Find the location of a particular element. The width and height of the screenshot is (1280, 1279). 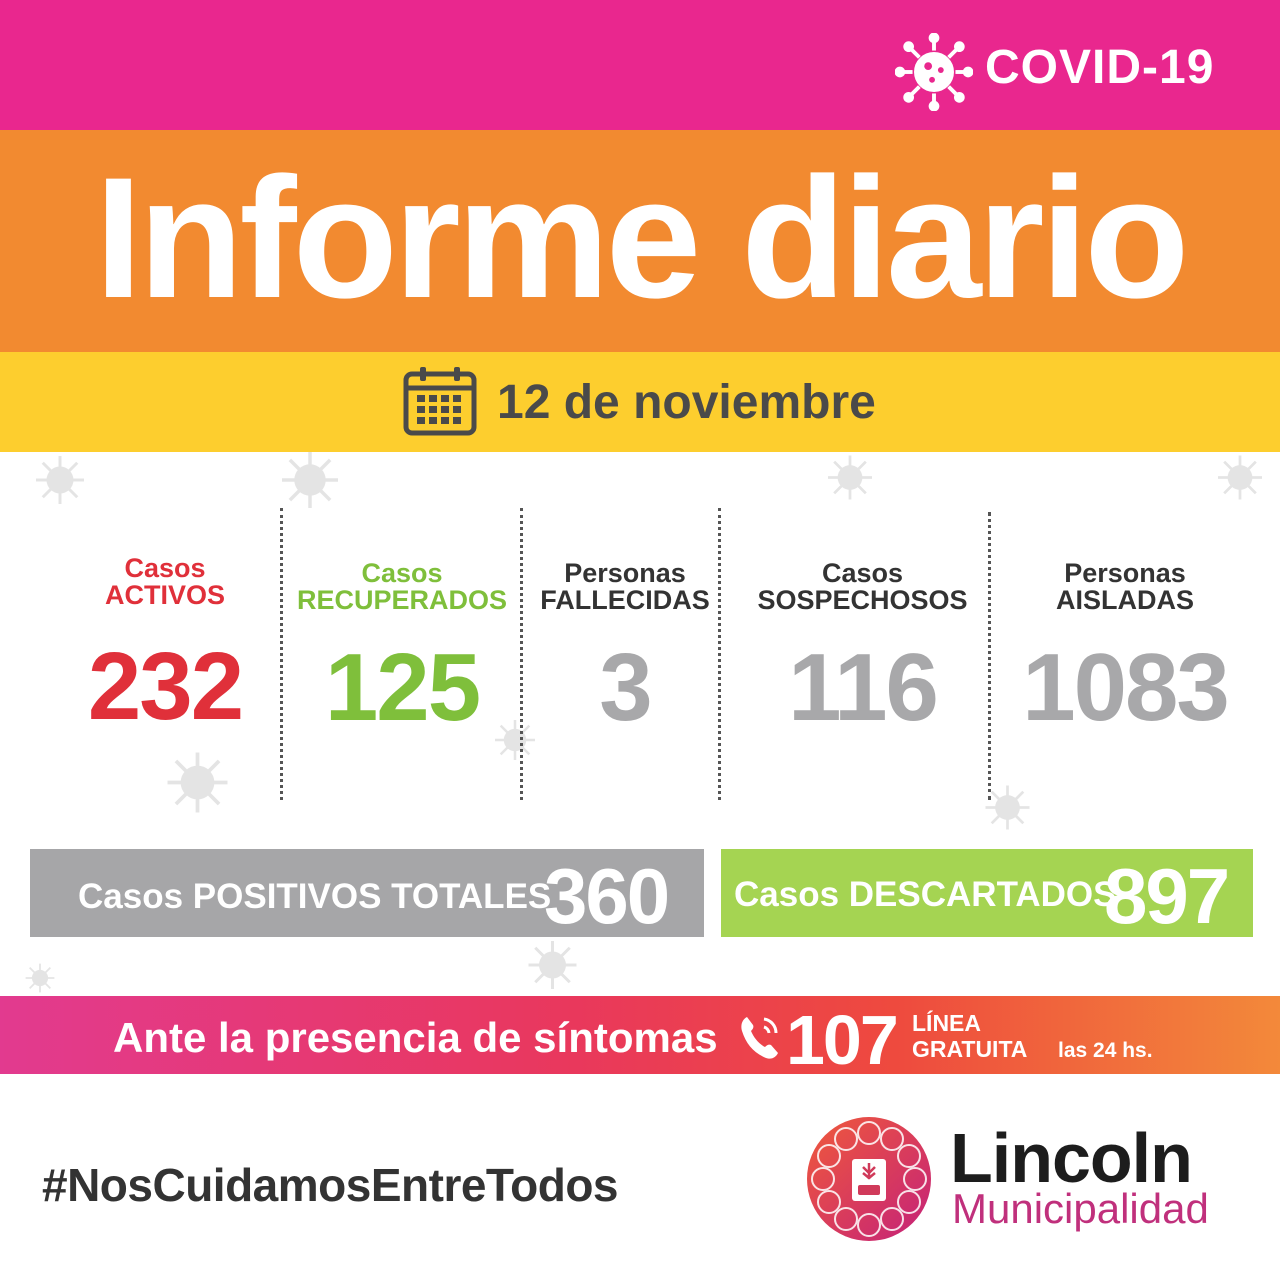

page-title: Informe diario is located at coordinates (642, 238).